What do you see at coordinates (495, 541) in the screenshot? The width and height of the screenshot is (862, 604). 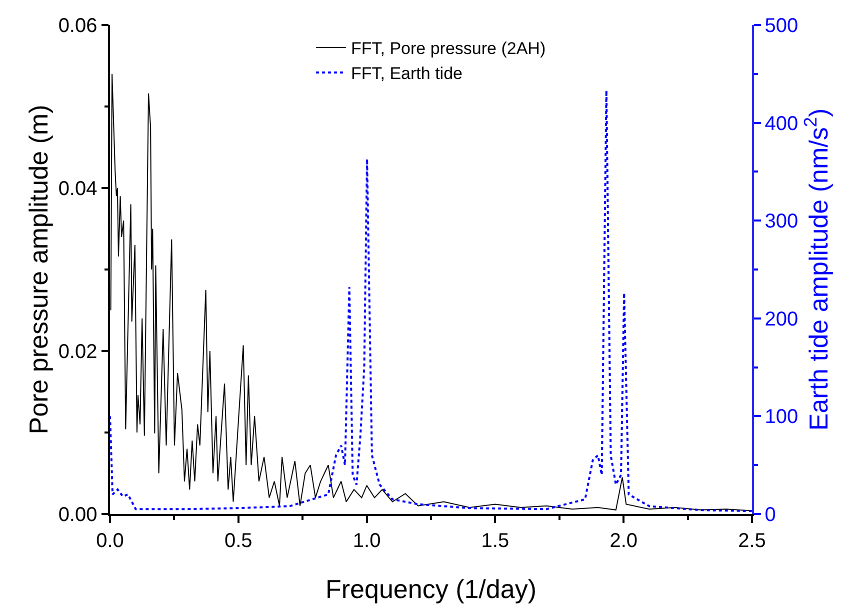 I see `x-tick-label: 1.5` at bounding box center [495, 541].